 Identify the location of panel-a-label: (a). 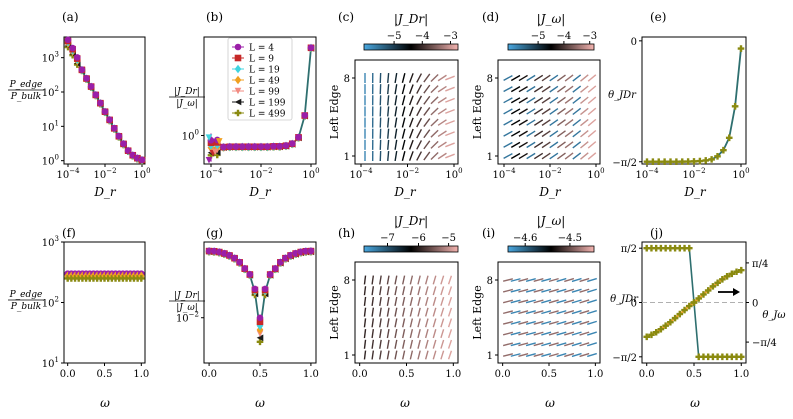
(70, 17).